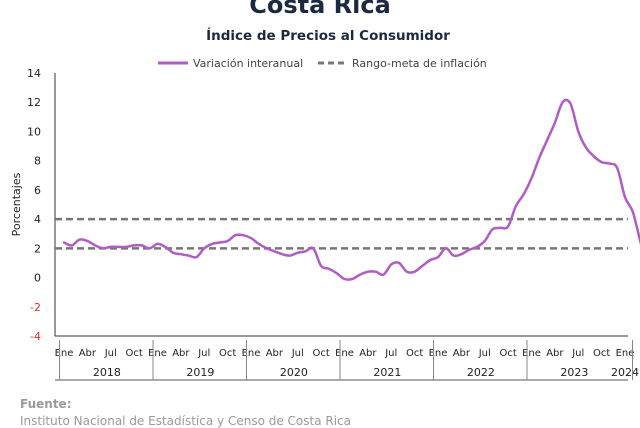  Describe the element at coordinates (320, 9) in the screenshot. I see `chart-title: Costa Rica` at that location.